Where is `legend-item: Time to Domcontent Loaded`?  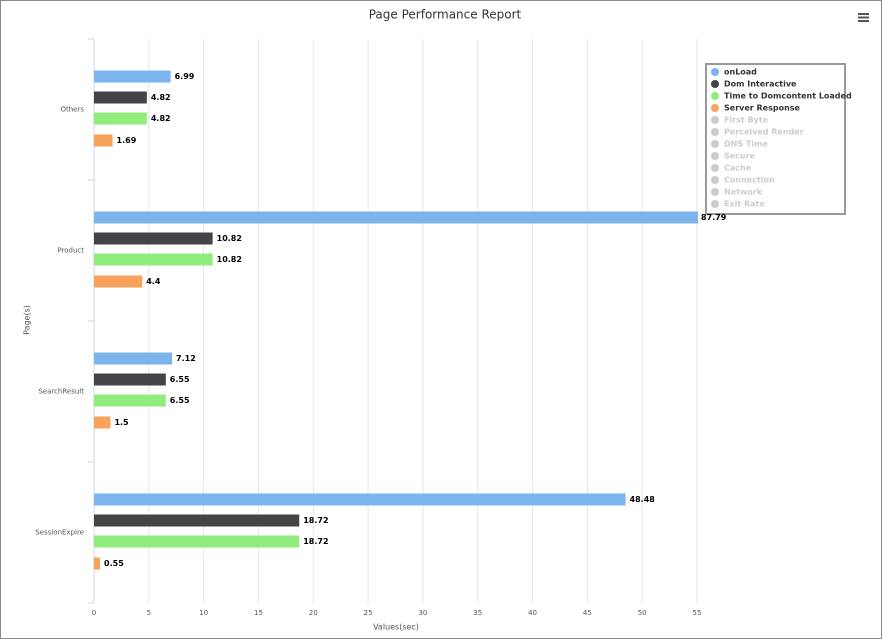
legend-item: Time to Domcontent Loaded is located at coordinates (781, 96).